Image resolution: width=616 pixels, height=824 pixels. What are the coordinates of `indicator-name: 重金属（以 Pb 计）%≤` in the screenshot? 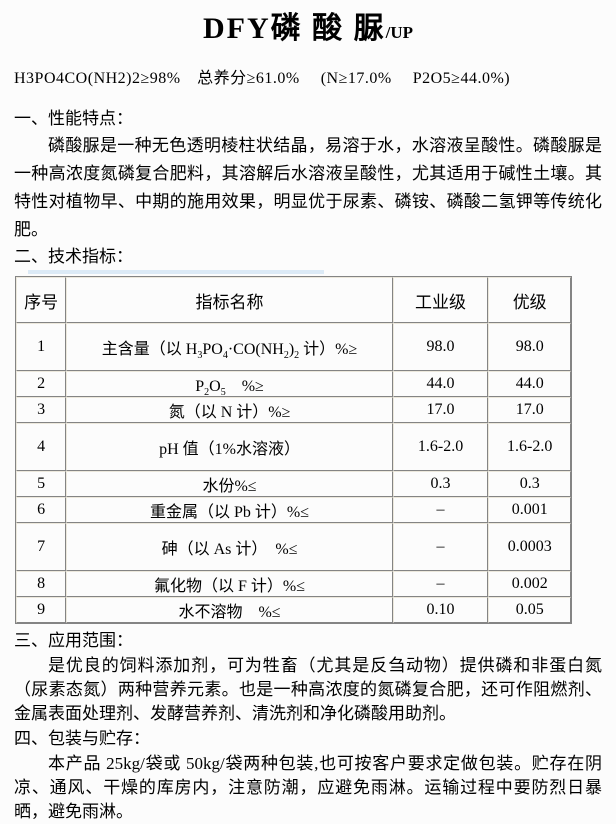 It's located at (229, 510).